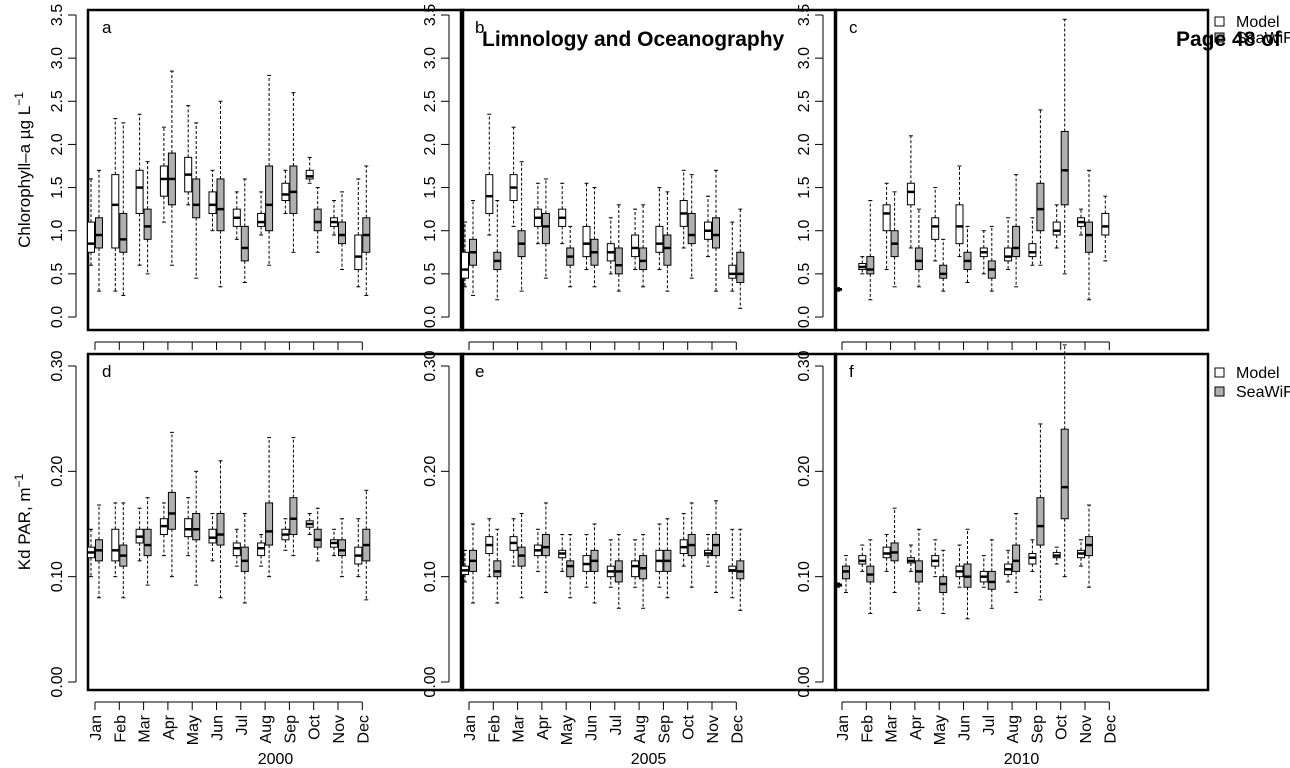 This screenshot has width=1290, height=768. I want to click on year-label: 2000, so click(276, 759).